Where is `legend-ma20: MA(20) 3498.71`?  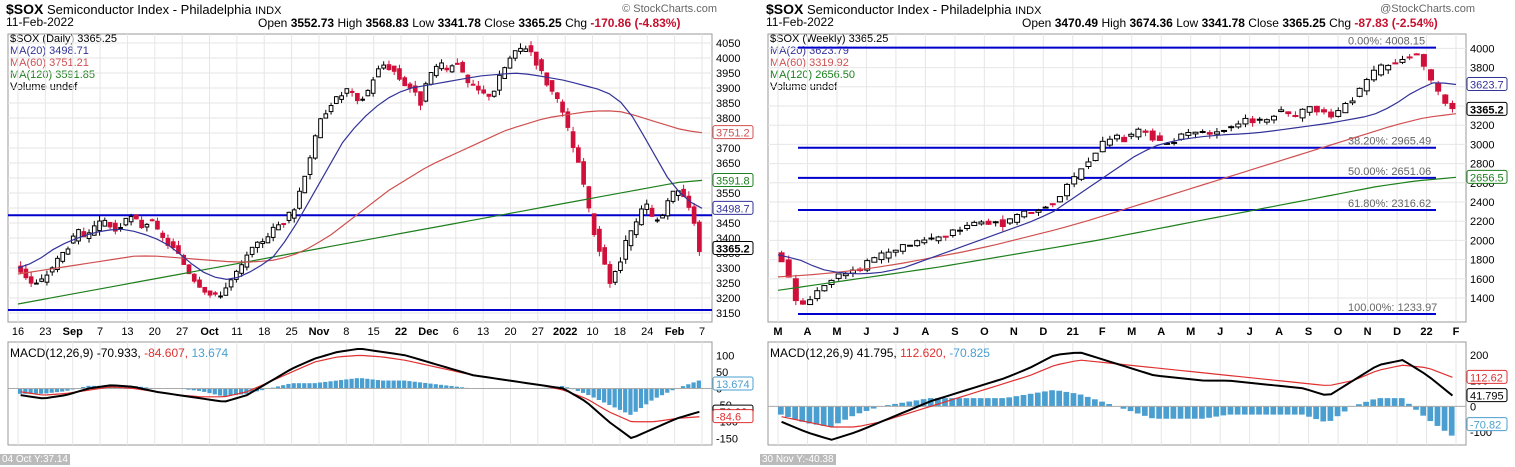
legend-ma20: MA(20) 3498.71 is located at coordinates (49, 51).